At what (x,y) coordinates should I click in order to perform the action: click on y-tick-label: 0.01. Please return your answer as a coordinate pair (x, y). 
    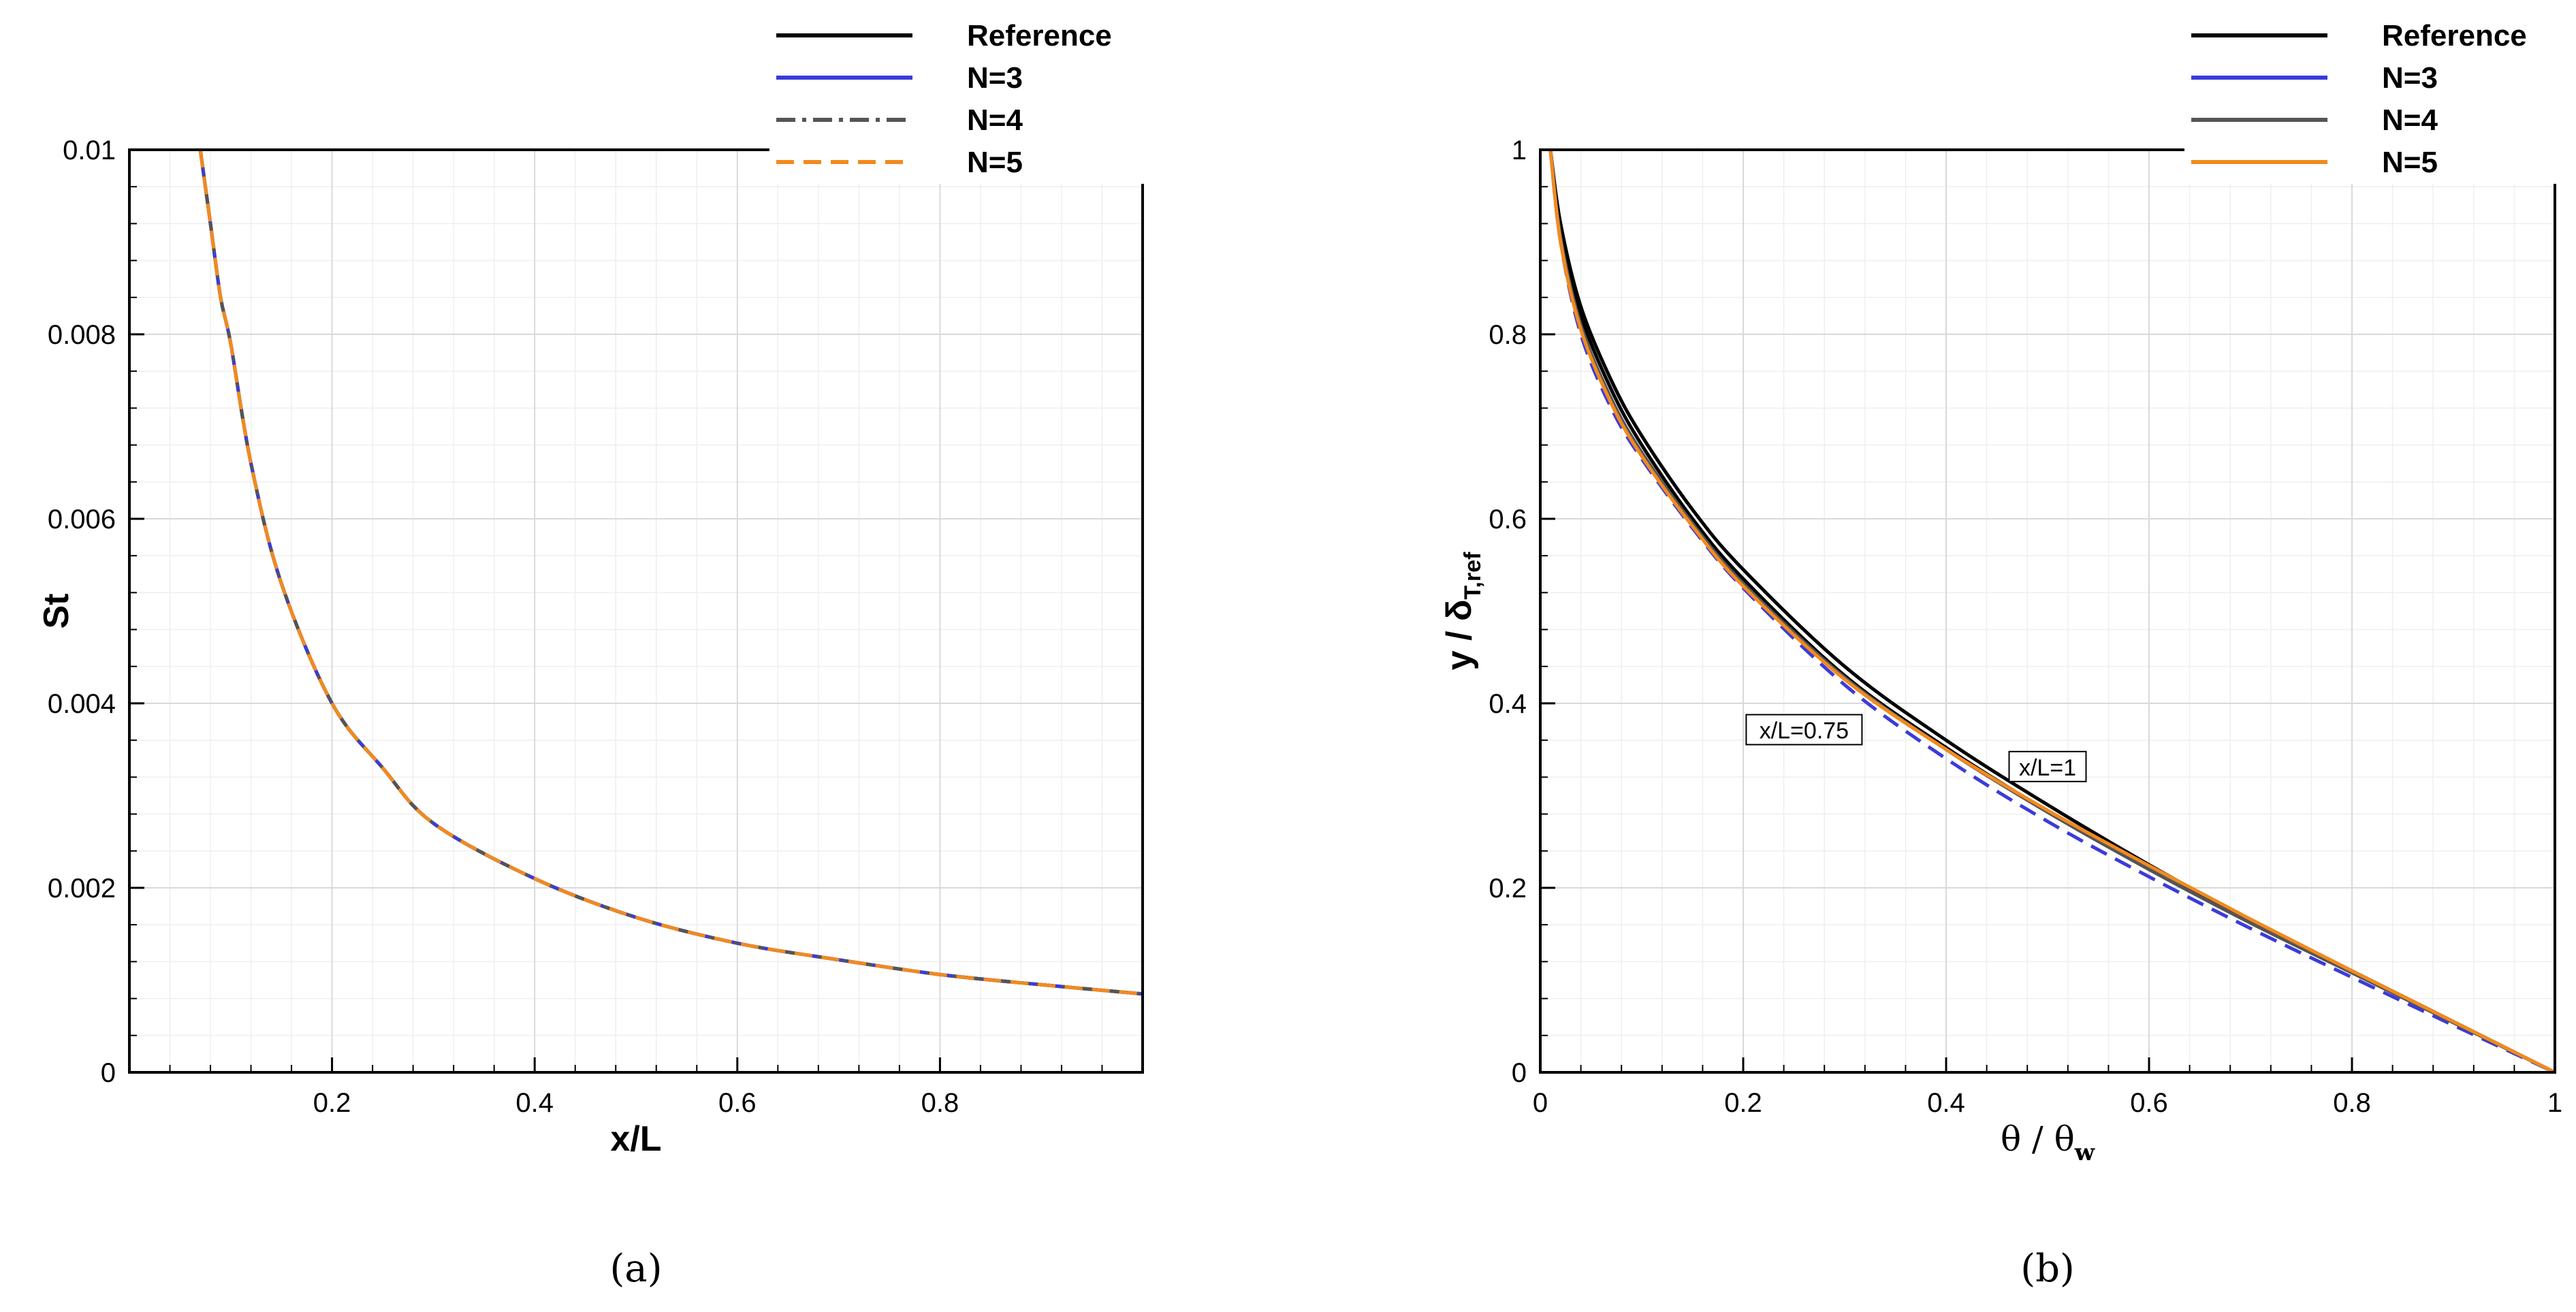
    Looking at the image, I should click on (89, 150).